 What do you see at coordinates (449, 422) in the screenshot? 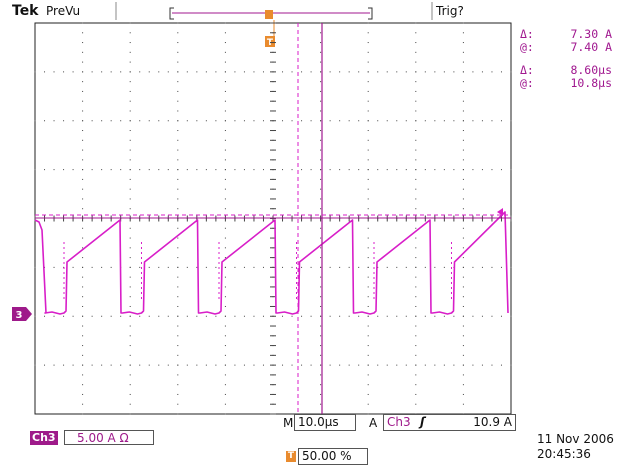
I see `trigger-readout-box: Ch3 ʃ 10.9 A` at bounding box center [449, 422].